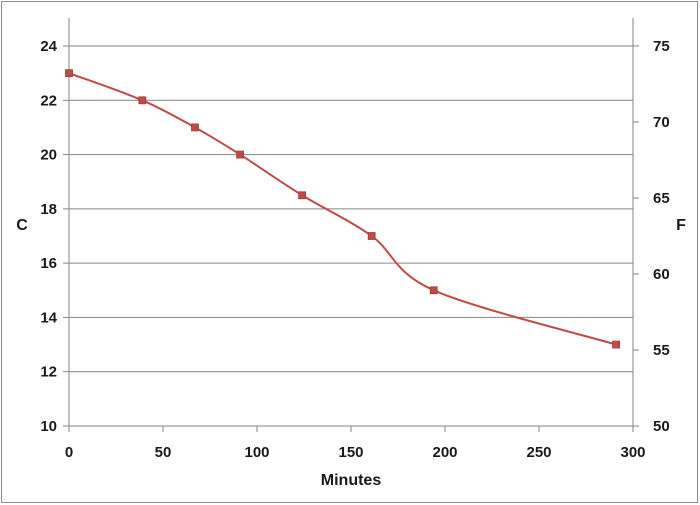 The height and width of the screenshot is (505, 700). I want to click on left-tick-label: 18, so click(48, 209).